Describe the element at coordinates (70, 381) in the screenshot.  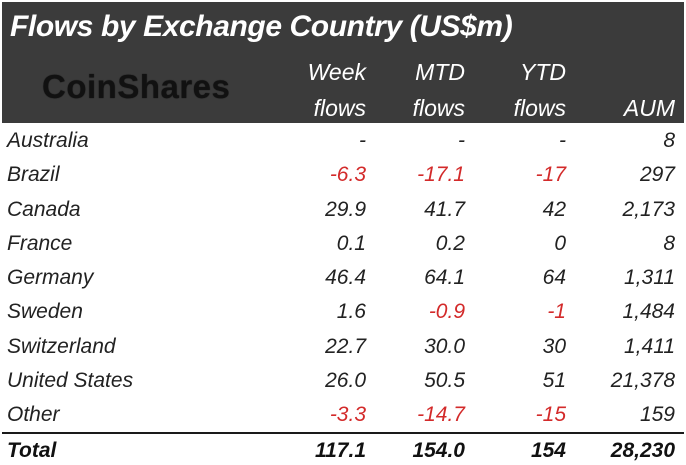
I see `country-cell: United States` at that location.